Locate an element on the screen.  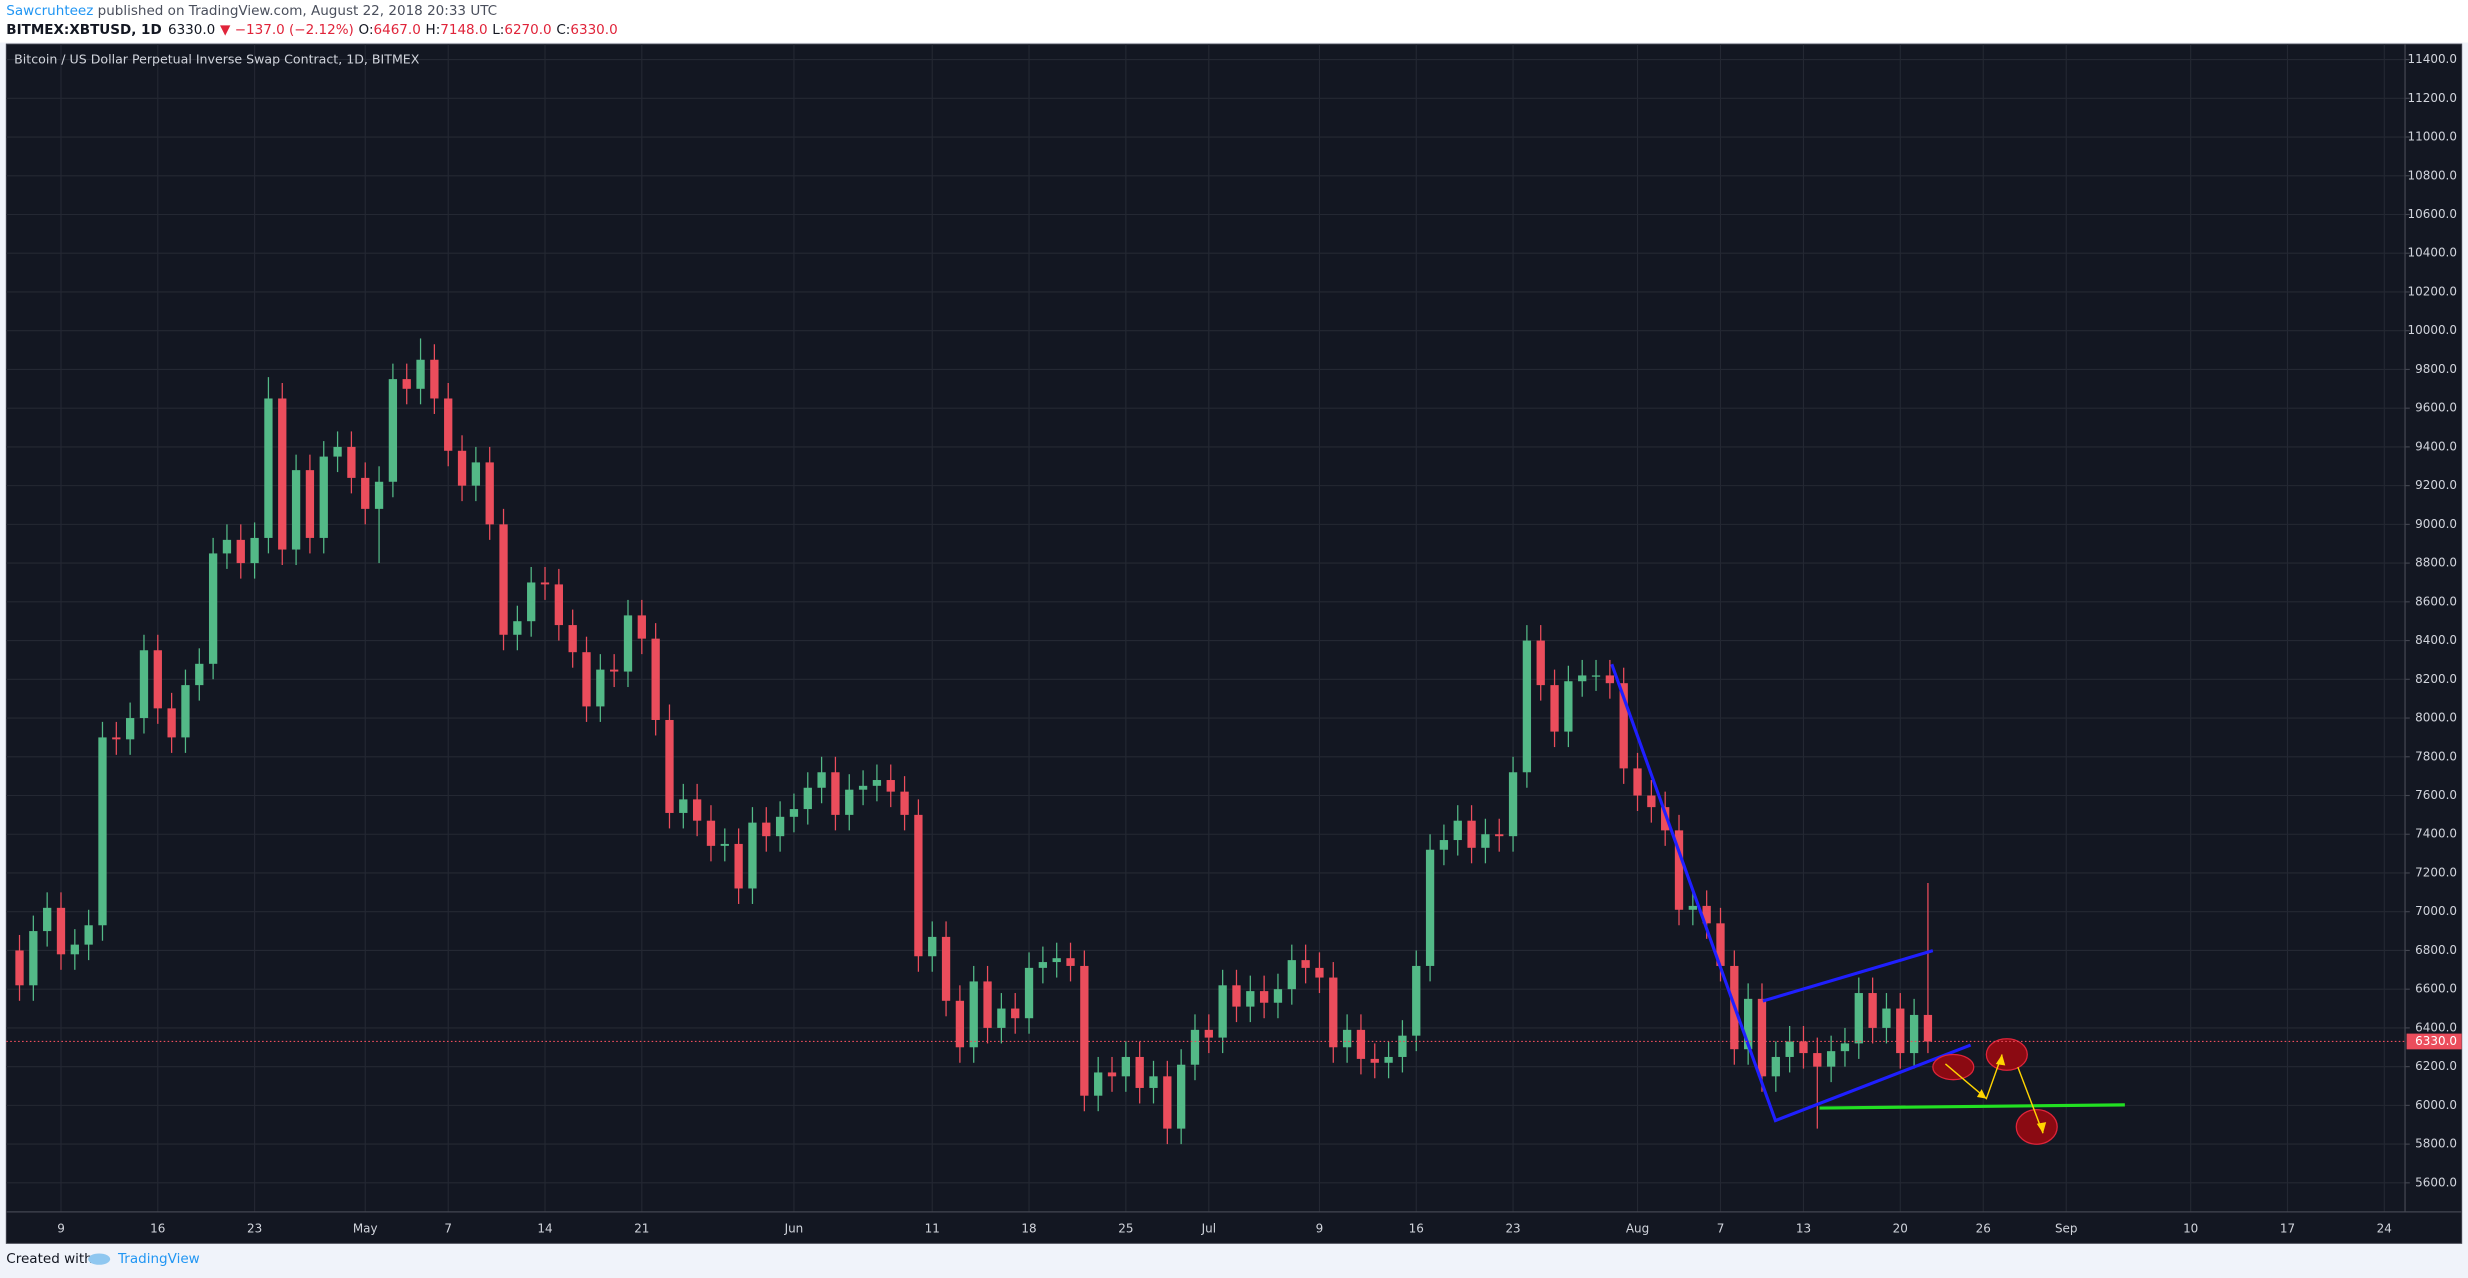
x-tick-label: 7 is located at coordinates (1721, 1229).